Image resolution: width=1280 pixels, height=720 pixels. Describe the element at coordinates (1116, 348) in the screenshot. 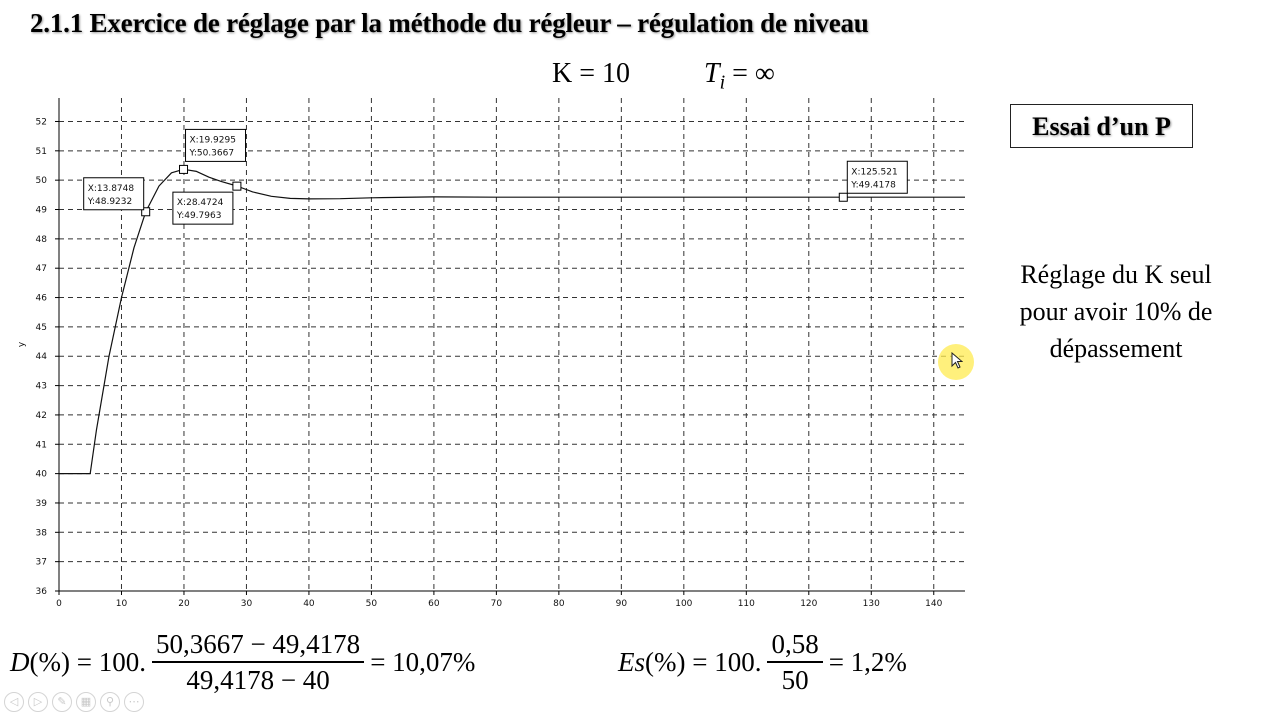

I see `note-line-3: dépassement` at that location.